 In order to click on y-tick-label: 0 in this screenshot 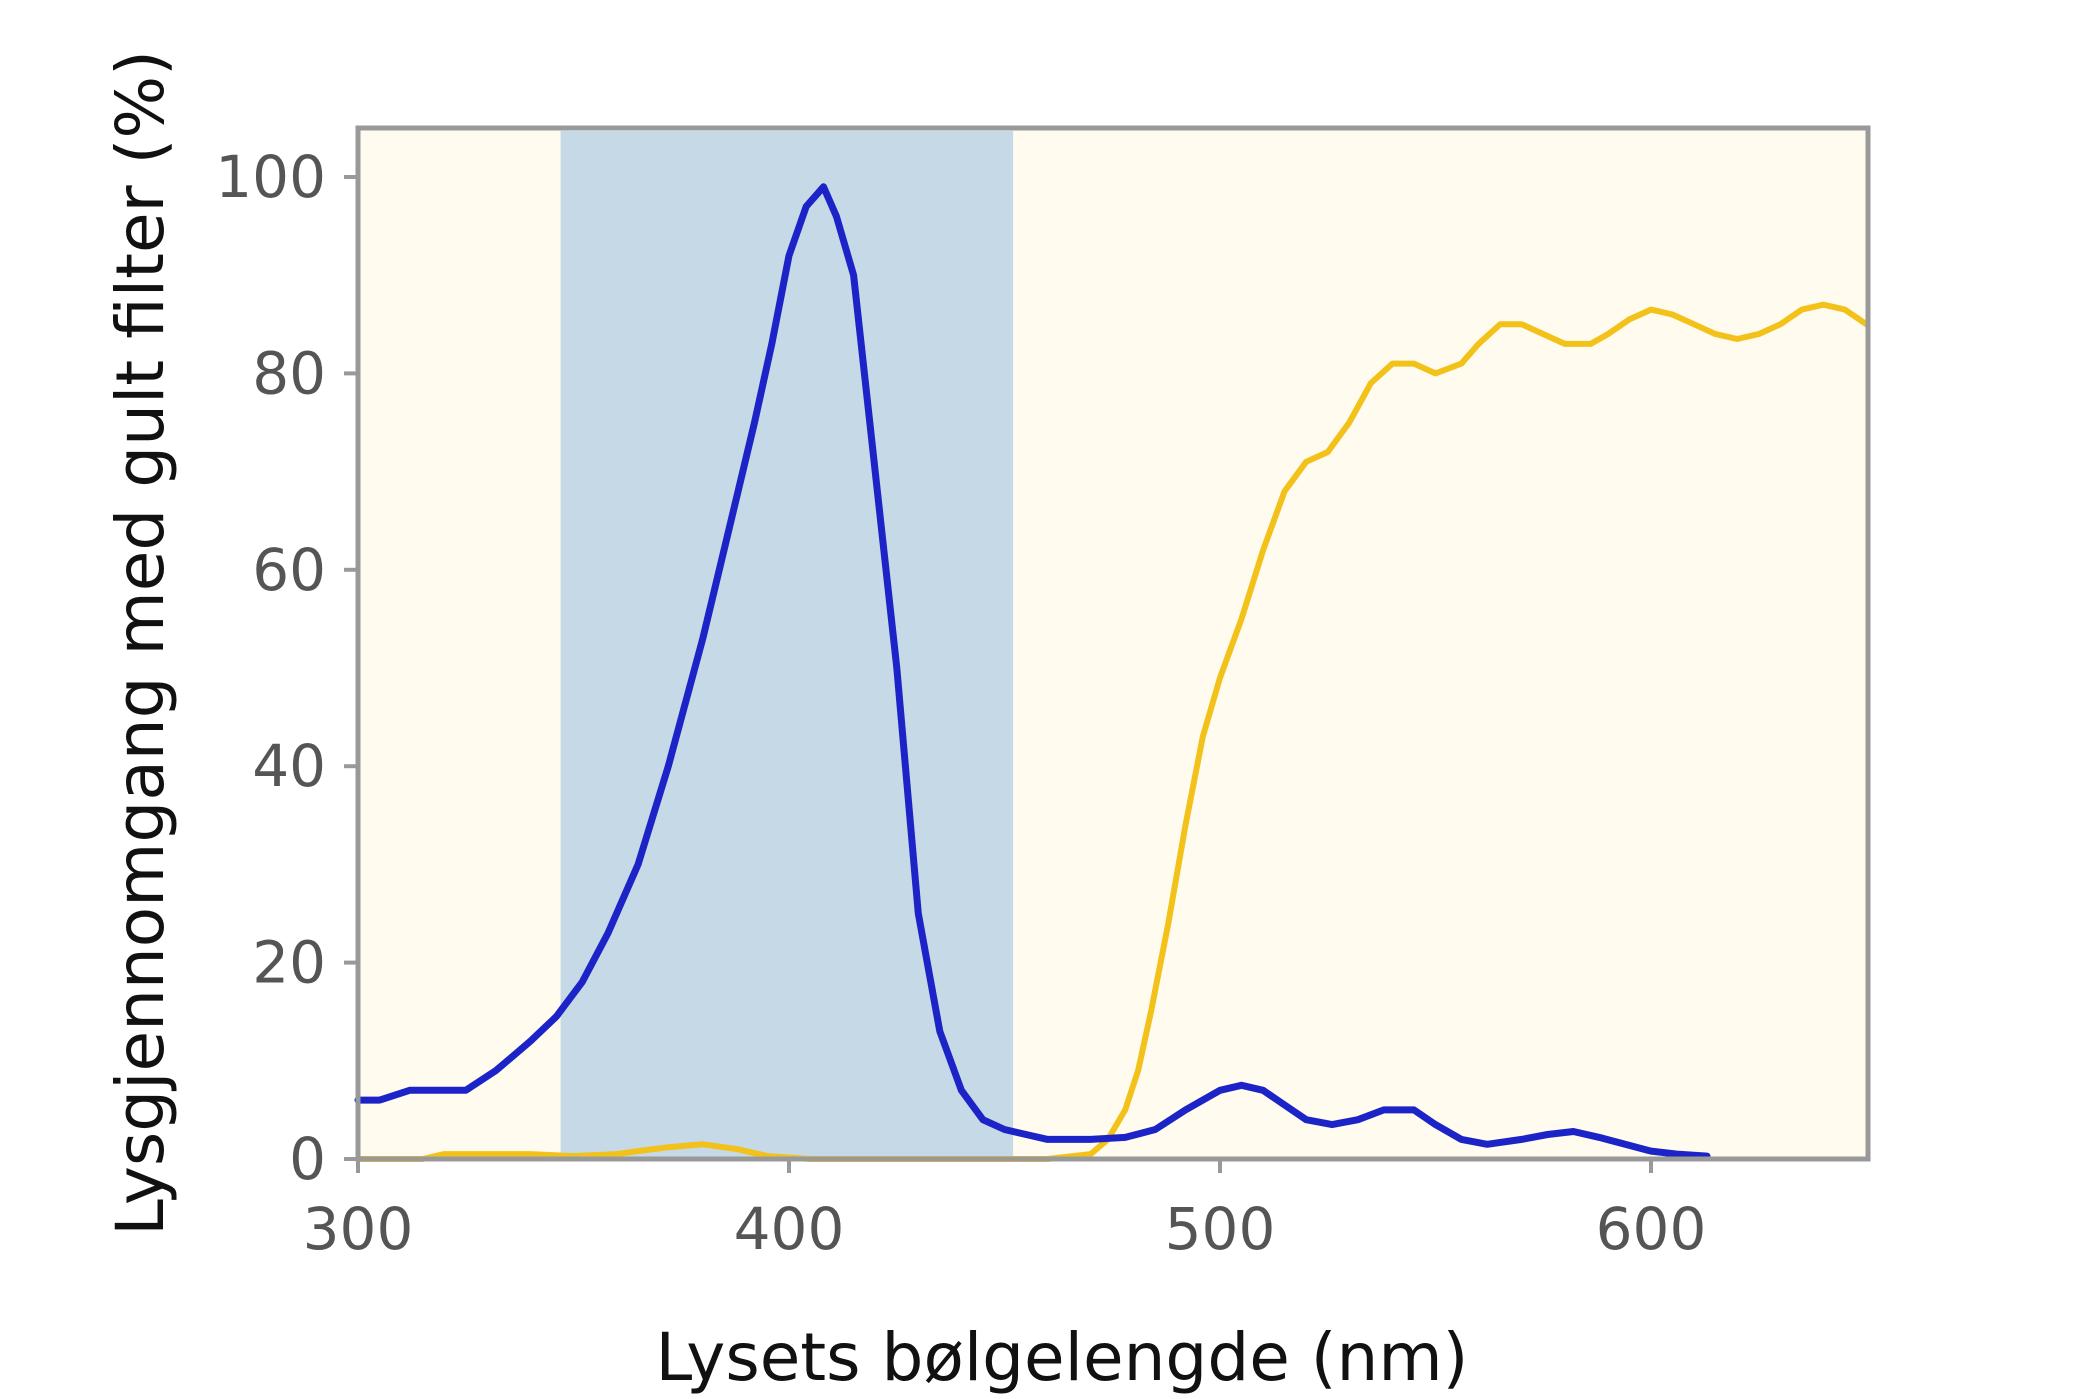, I will do `click(307, 1159)`.